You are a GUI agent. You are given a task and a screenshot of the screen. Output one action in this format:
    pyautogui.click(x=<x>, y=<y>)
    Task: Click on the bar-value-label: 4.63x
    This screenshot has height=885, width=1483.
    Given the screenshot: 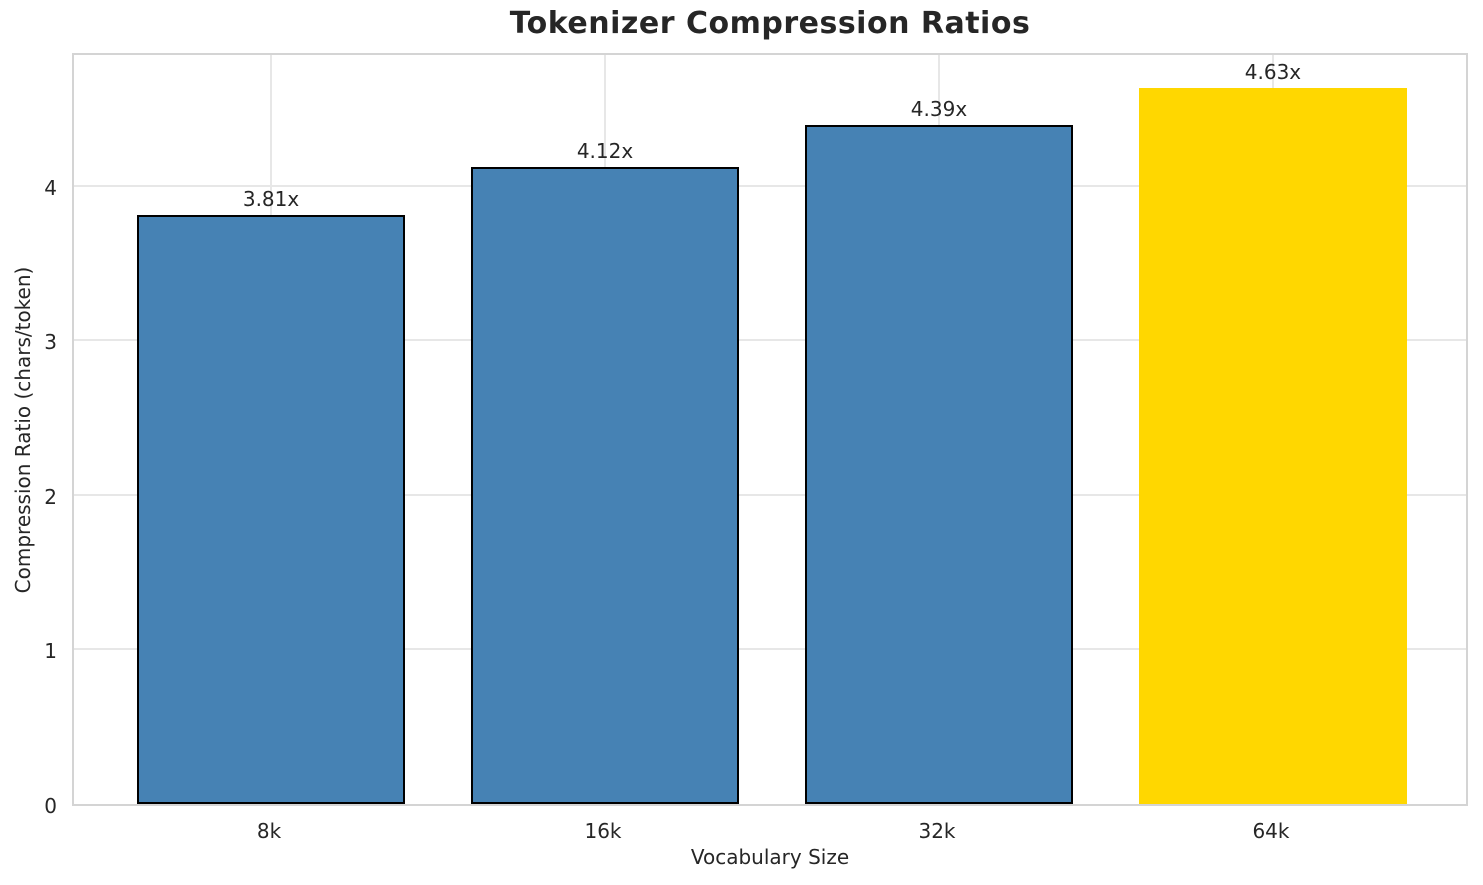 What is the action you would take?
    pyautogui.click(x=1273, y=72)
    